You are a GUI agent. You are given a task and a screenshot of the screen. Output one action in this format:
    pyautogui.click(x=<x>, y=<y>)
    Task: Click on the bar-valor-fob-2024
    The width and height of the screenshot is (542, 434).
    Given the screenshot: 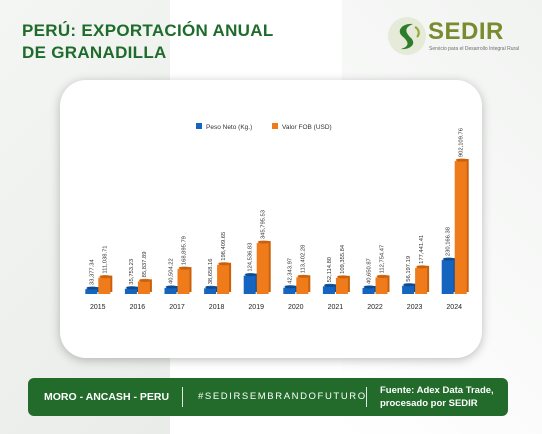 What is the action you would take?
    pyautogui.click(x=460, y=227)
    